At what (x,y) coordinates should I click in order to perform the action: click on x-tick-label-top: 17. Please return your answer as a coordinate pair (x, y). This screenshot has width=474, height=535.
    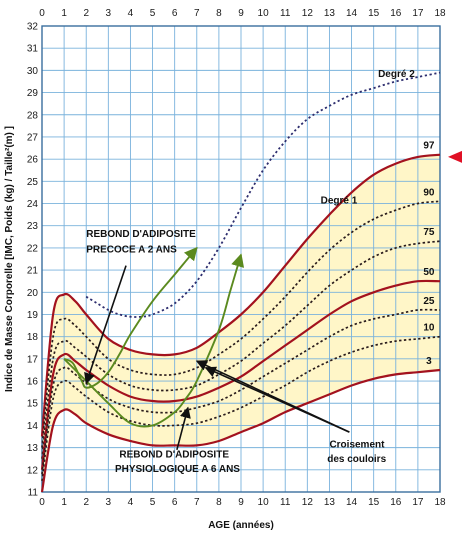
    Looking at the image, I should click on (418, 13).